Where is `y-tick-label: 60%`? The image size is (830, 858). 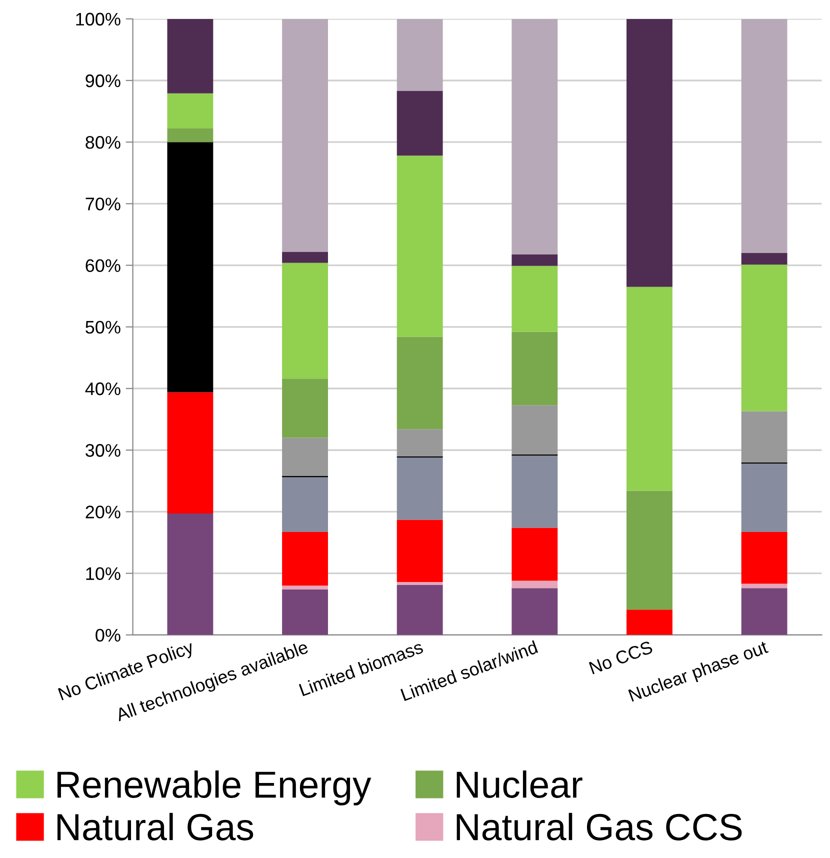
y-tick-label: 60% is located at coordinates (103, 265).